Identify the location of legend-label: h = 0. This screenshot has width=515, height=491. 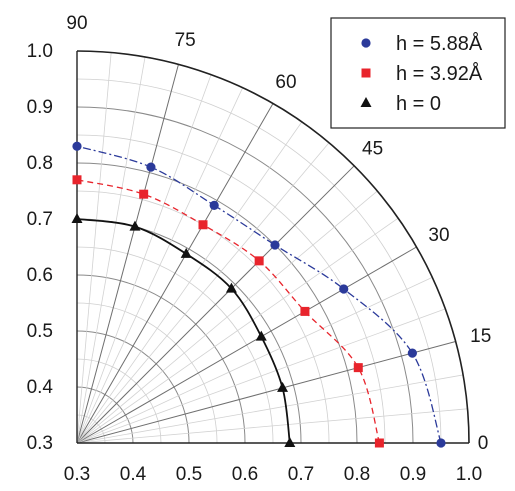
(418, 104).